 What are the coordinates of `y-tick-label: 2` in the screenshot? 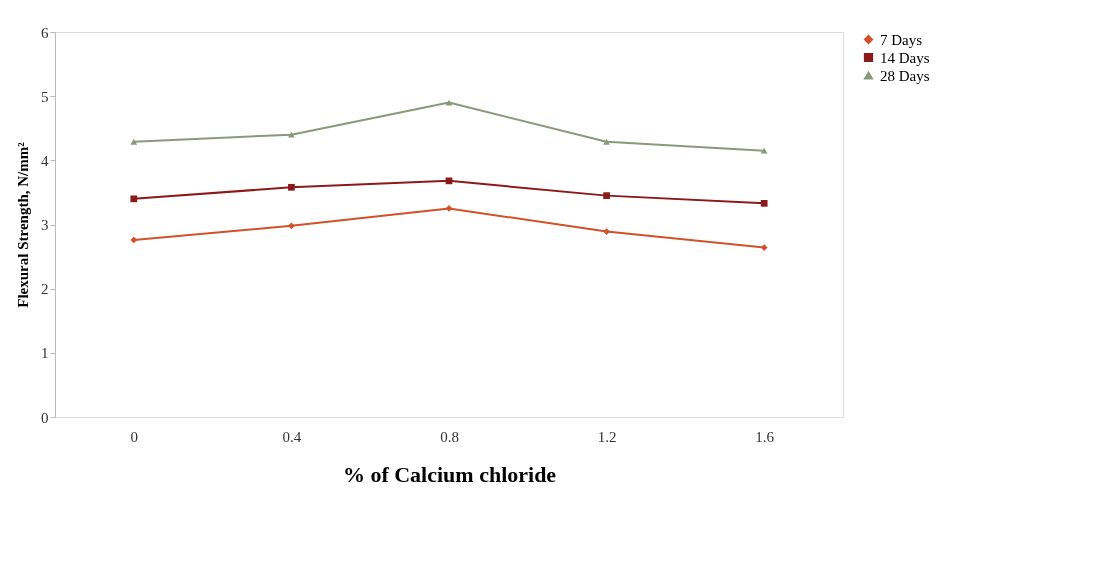 It's located at (45, 289).